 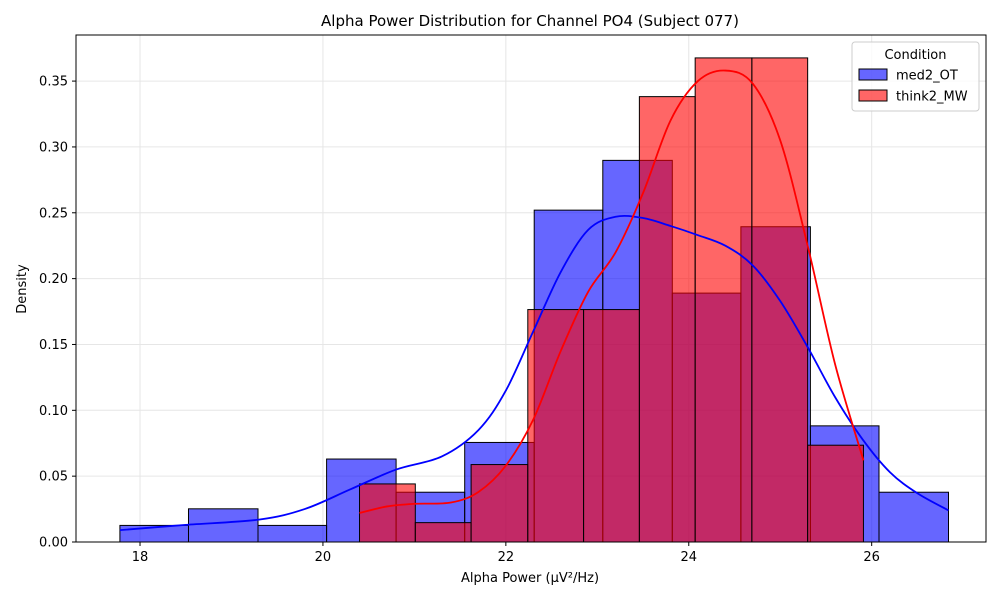 I want to click on legend-title: Condition, so click(x=915, y=55).